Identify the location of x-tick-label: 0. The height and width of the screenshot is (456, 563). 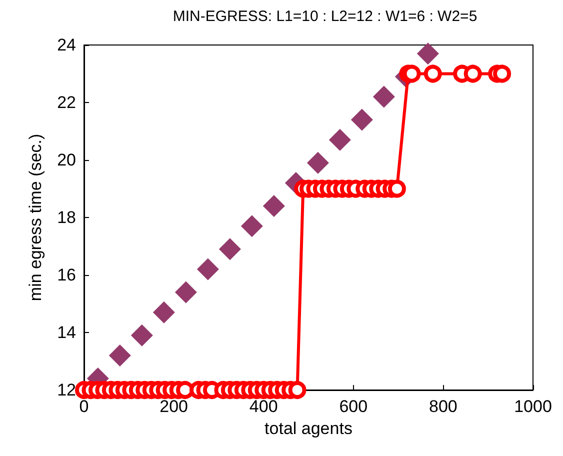
(84, 406).